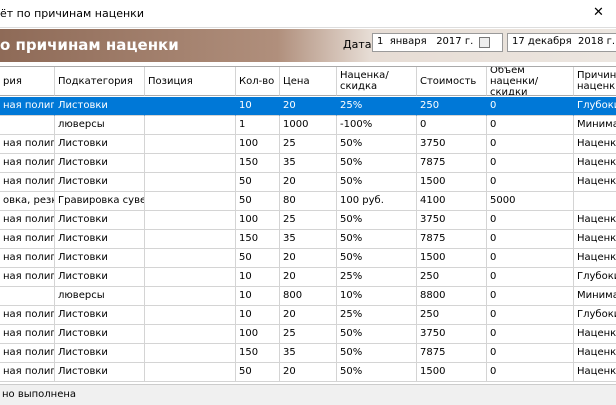  What do you see at coordinates (190, 81) in the screenshot?
I see `column-header: Позиция` at bounding box center [190, 81].